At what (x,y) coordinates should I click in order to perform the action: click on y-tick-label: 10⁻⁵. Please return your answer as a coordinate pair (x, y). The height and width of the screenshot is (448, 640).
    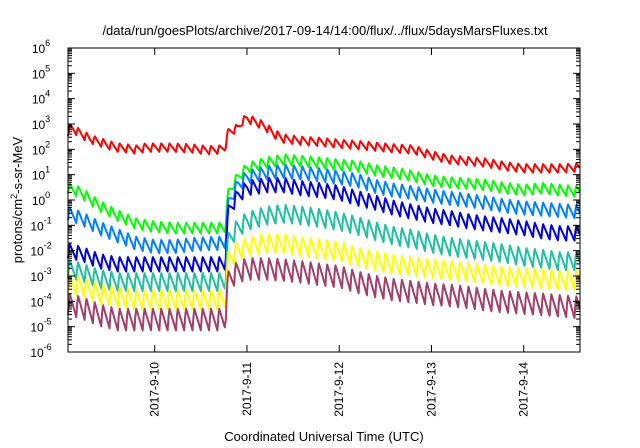
    Looking at the image, I should click on (40, 326).